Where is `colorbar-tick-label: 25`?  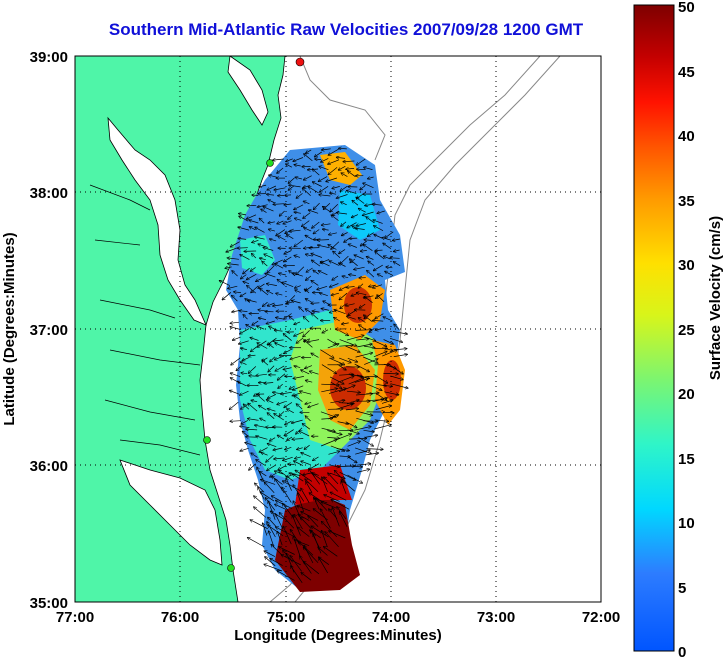 colorbar-tick-label: 25 is located at coordinates (686, 330).